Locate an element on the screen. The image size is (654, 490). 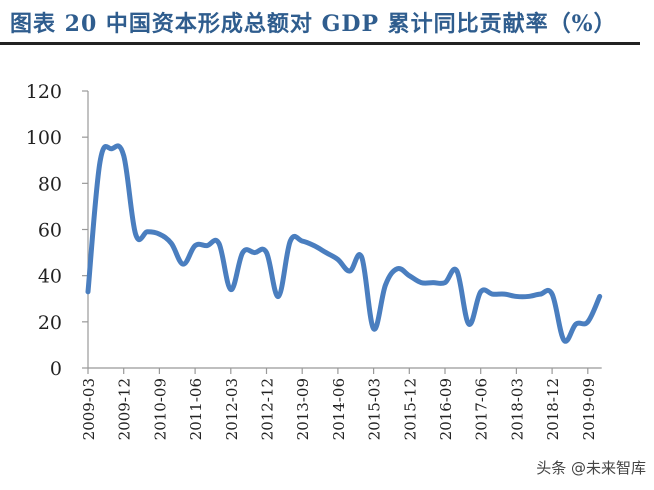
y-tick-label: 40 is located at coordinates (50, 277).